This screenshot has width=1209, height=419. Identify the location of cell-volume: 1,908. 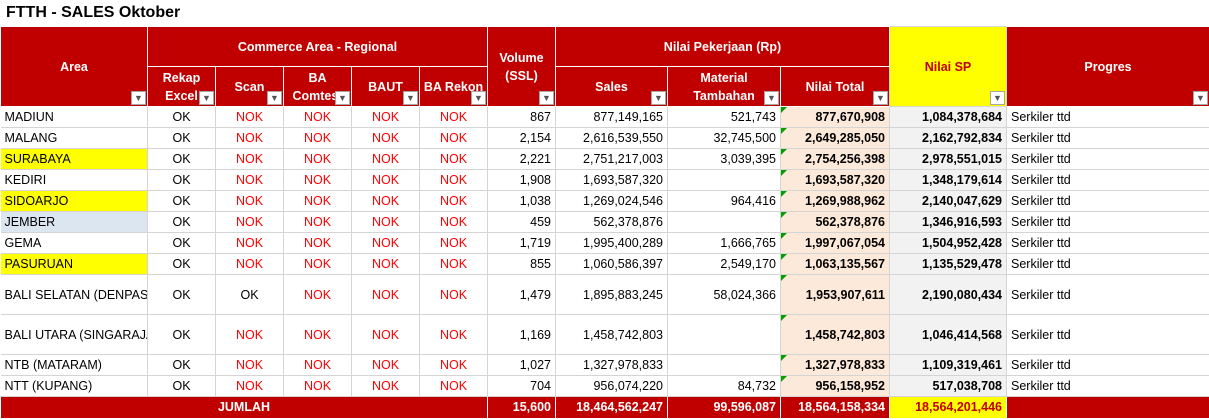
(522, 180).